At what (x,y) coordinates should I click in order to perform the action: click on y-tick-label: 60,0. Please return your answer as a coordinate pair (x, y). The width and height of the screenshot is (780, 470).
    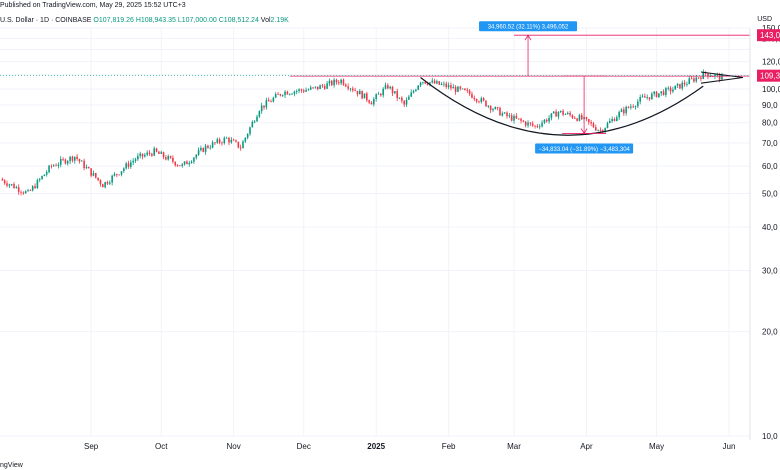
    Looking at the image, I should click on (770, 166).